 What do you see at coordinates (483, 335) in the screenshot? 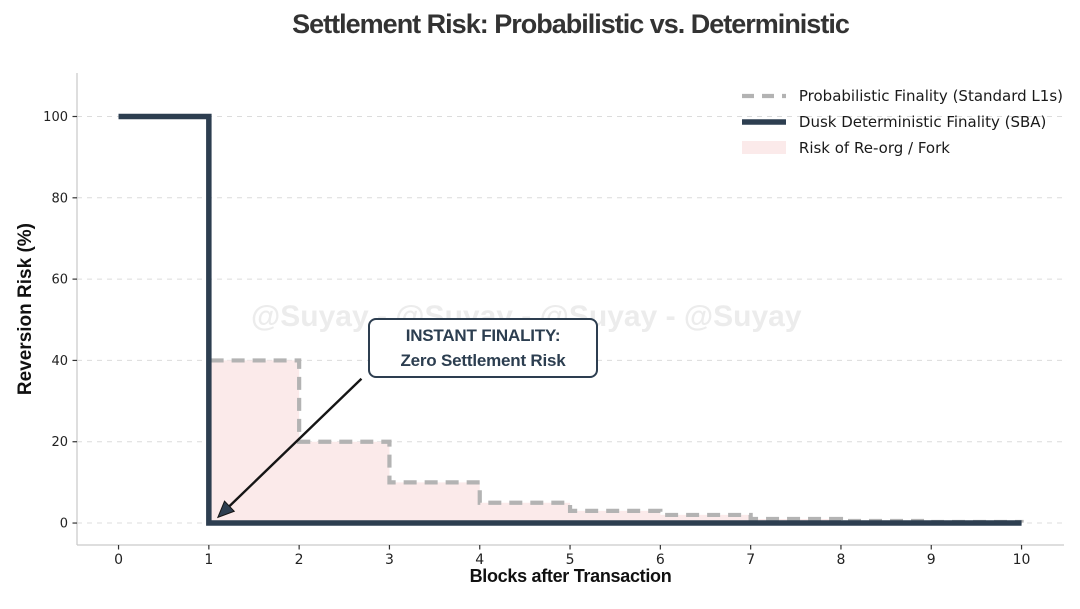
I see `annotation-line-1: INSTANT FINALITY:` at bounding box center [483, 335].